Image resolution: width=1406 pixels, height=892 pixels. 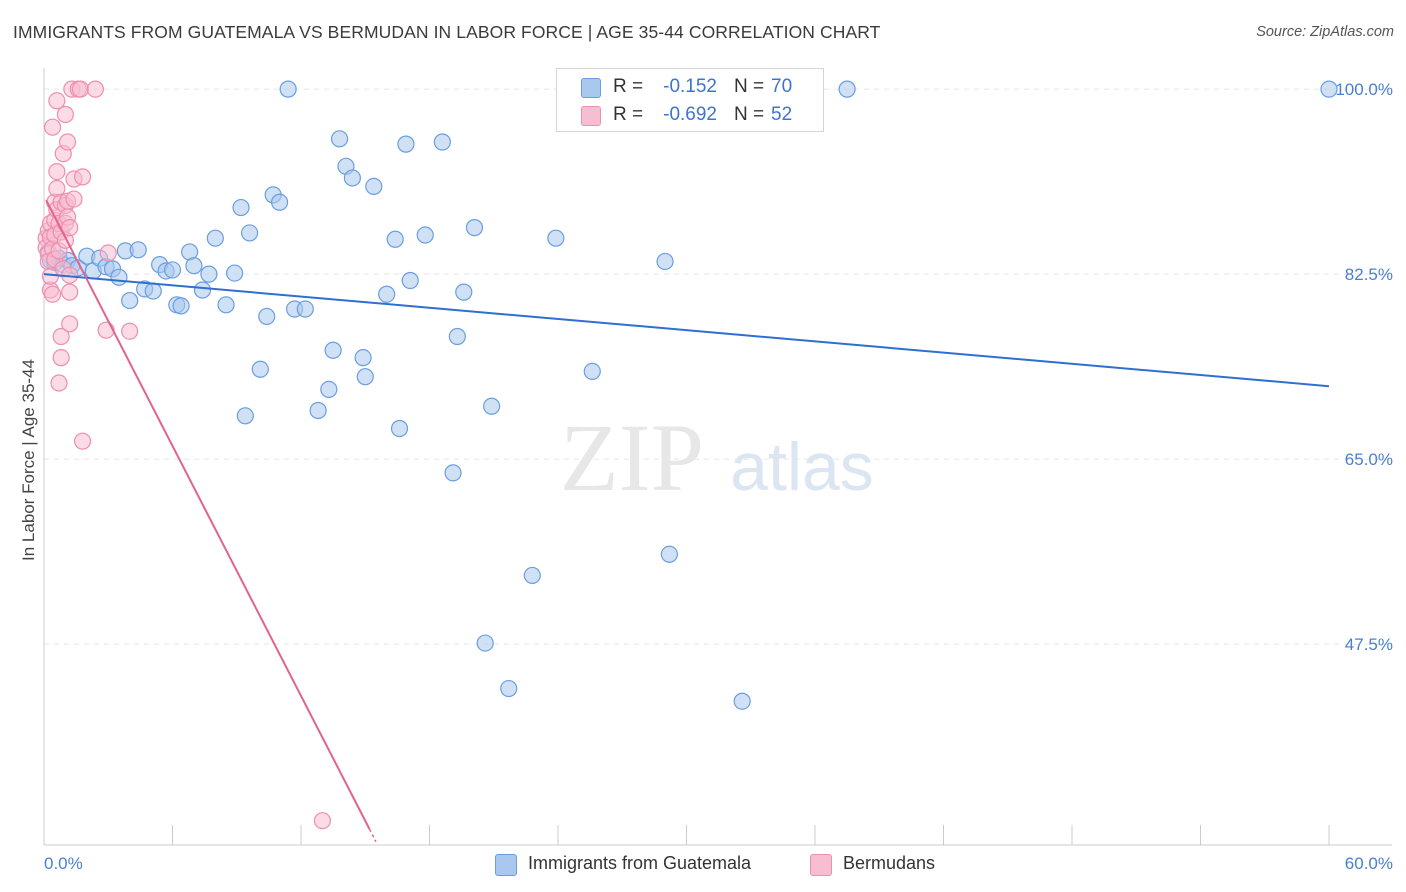 I want to click on trend-line-bermudans-extension, so click(x=372, y=835).